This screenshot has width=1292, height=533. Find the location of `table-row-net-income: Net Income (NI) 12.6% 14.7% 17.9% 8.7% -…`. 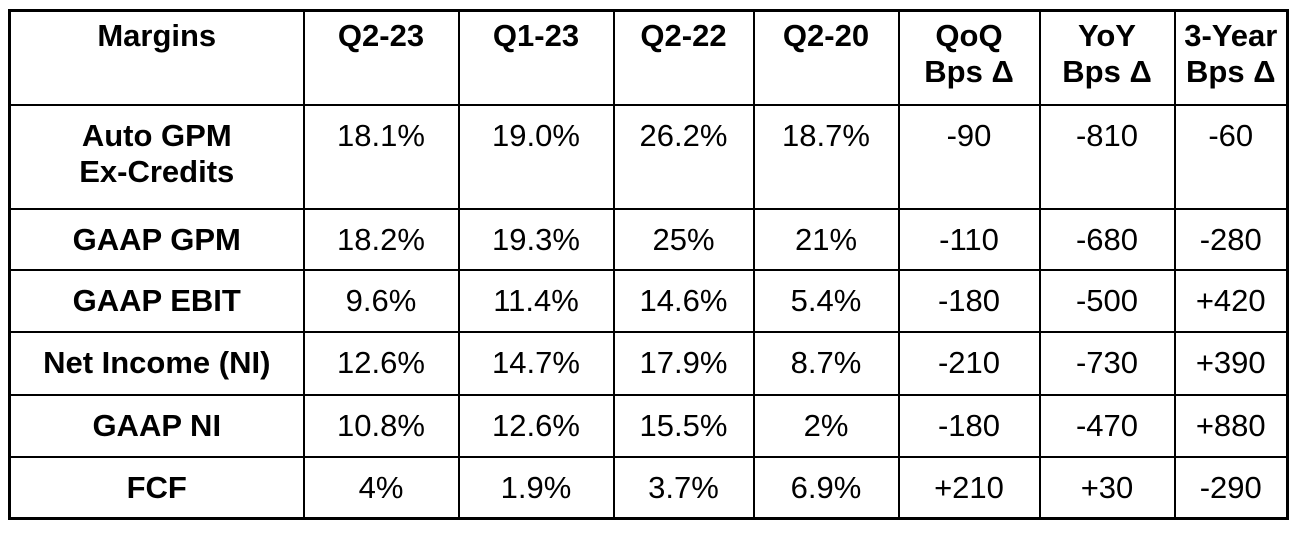

table-row-net-income: Net Income (NI) 12.6% 14.7% 17.9% 8.7% -… is located at coordinates (648, 363).